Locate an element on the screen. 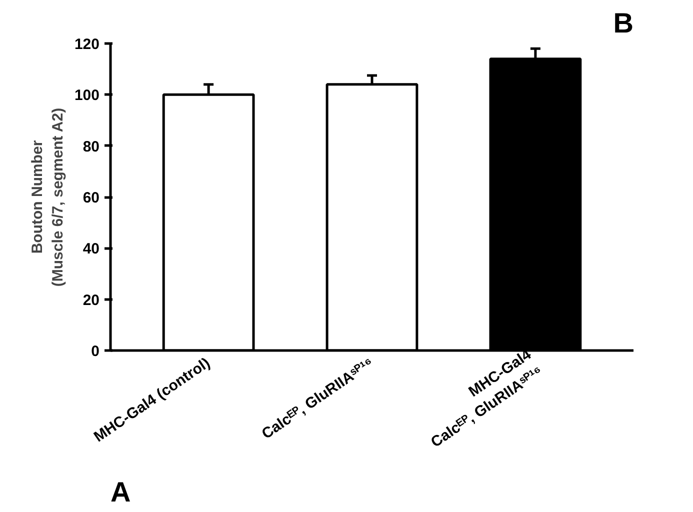 Image resolution: width=693 pixels, height=512 pixels. y-tick-label: 120 is located at coordinates (87, 44).